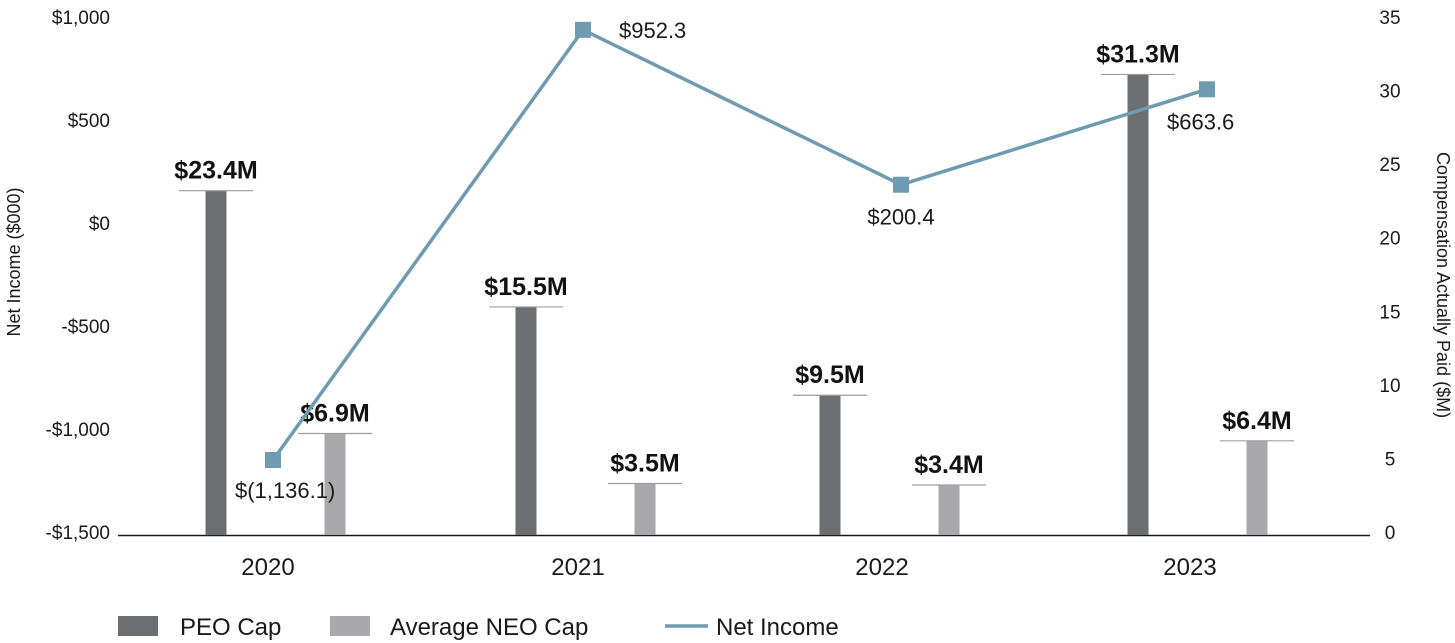  Describe the element at coordinates (285, 490) in the screenshot. I see `net-income-label: $(1,136.1)` at that location.